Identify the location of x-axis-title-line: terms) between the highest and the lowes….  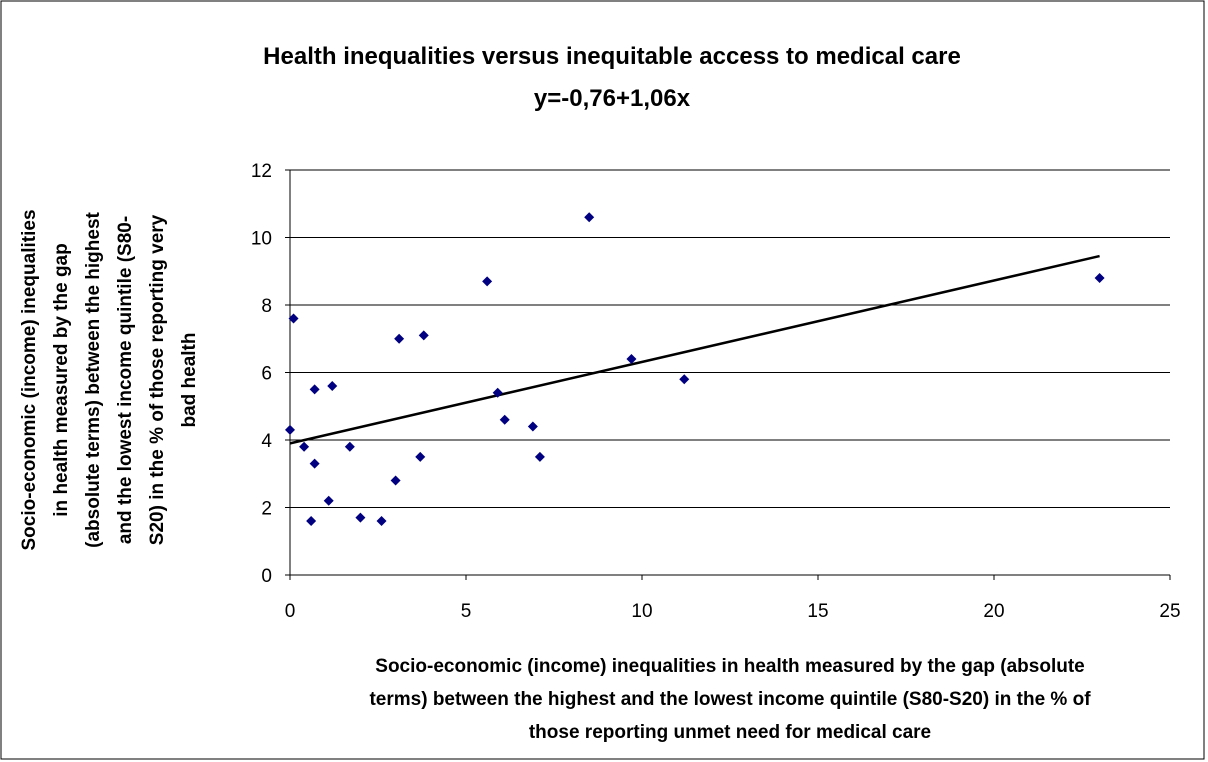
(730, 699).